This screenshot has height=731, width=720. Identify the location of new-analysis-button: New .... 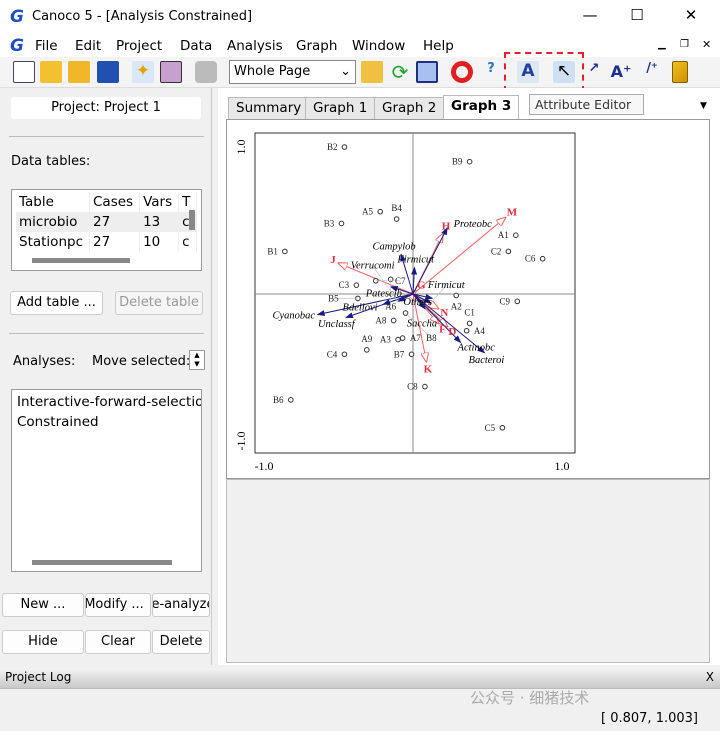
(43, 605).